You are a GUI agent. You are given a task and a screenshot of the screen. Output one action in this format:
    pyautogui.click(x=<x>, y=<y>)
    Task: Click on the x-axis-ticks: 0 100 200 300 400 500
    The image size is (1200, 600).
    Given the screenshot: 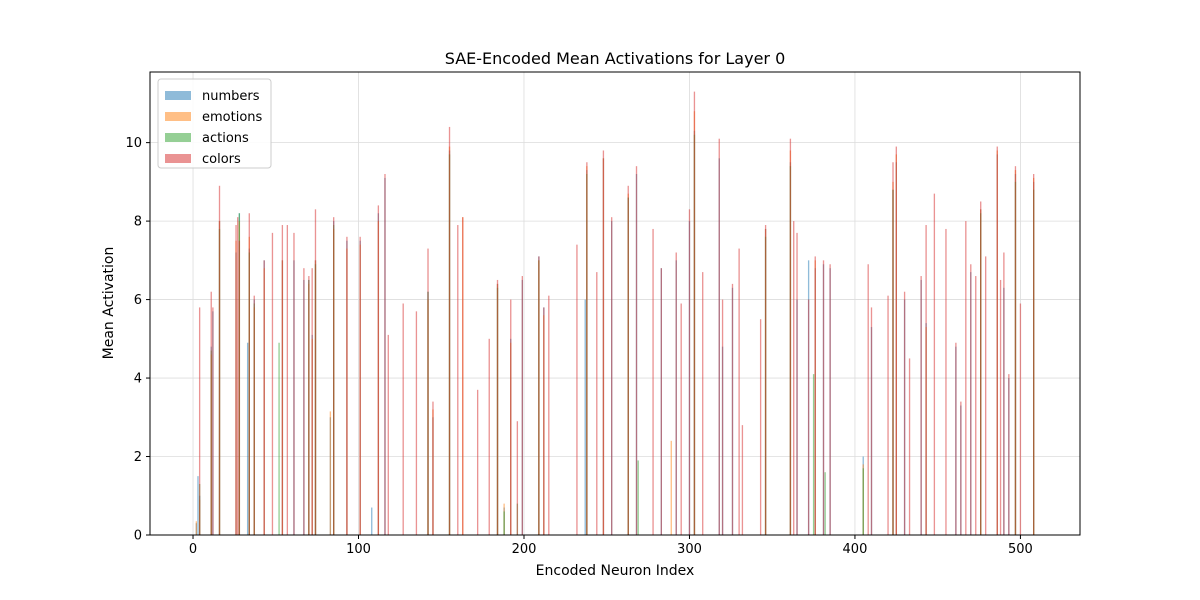 What is the action you would take?
    pyautogui.click(x=611, y=546)
    